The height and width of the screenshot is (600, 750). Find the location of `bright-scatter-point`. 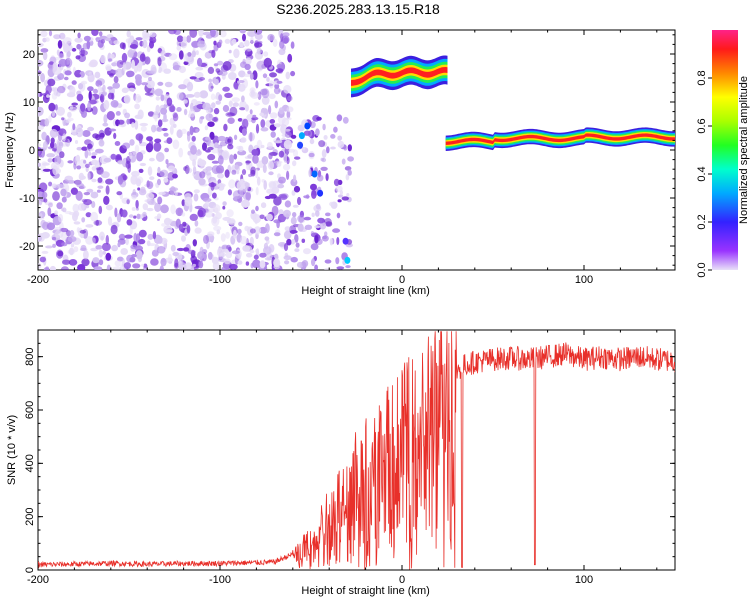

bright-scatter-point is located at coordinates (307, 126).